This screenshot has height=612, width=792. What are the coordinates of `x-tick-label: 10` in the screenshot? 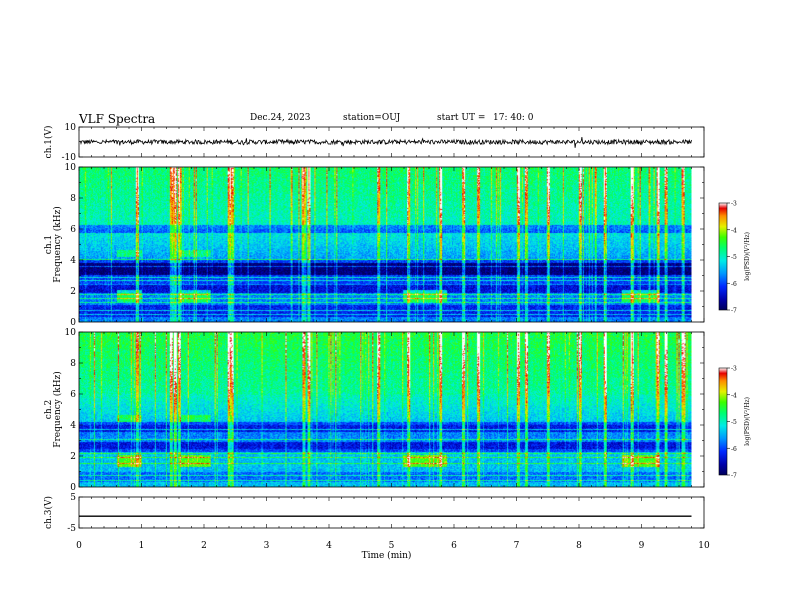 It's located at (704, 546).